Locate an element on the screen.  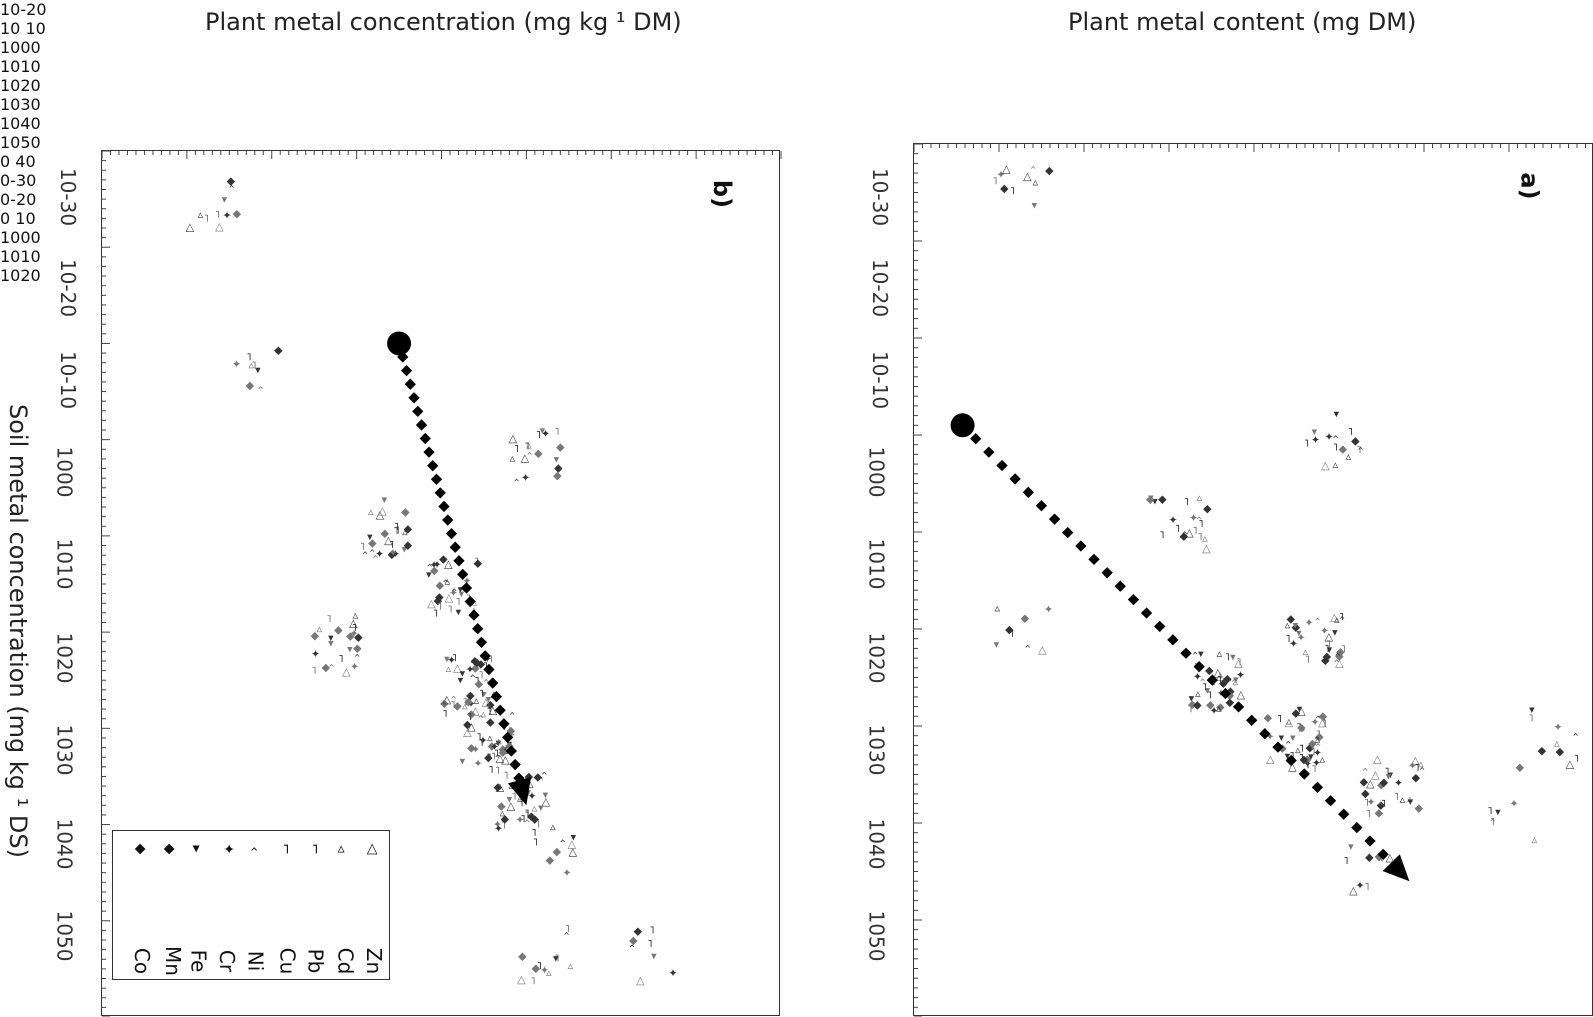
legend-marker-icon: ▸ is located at coordinates (196, 849).